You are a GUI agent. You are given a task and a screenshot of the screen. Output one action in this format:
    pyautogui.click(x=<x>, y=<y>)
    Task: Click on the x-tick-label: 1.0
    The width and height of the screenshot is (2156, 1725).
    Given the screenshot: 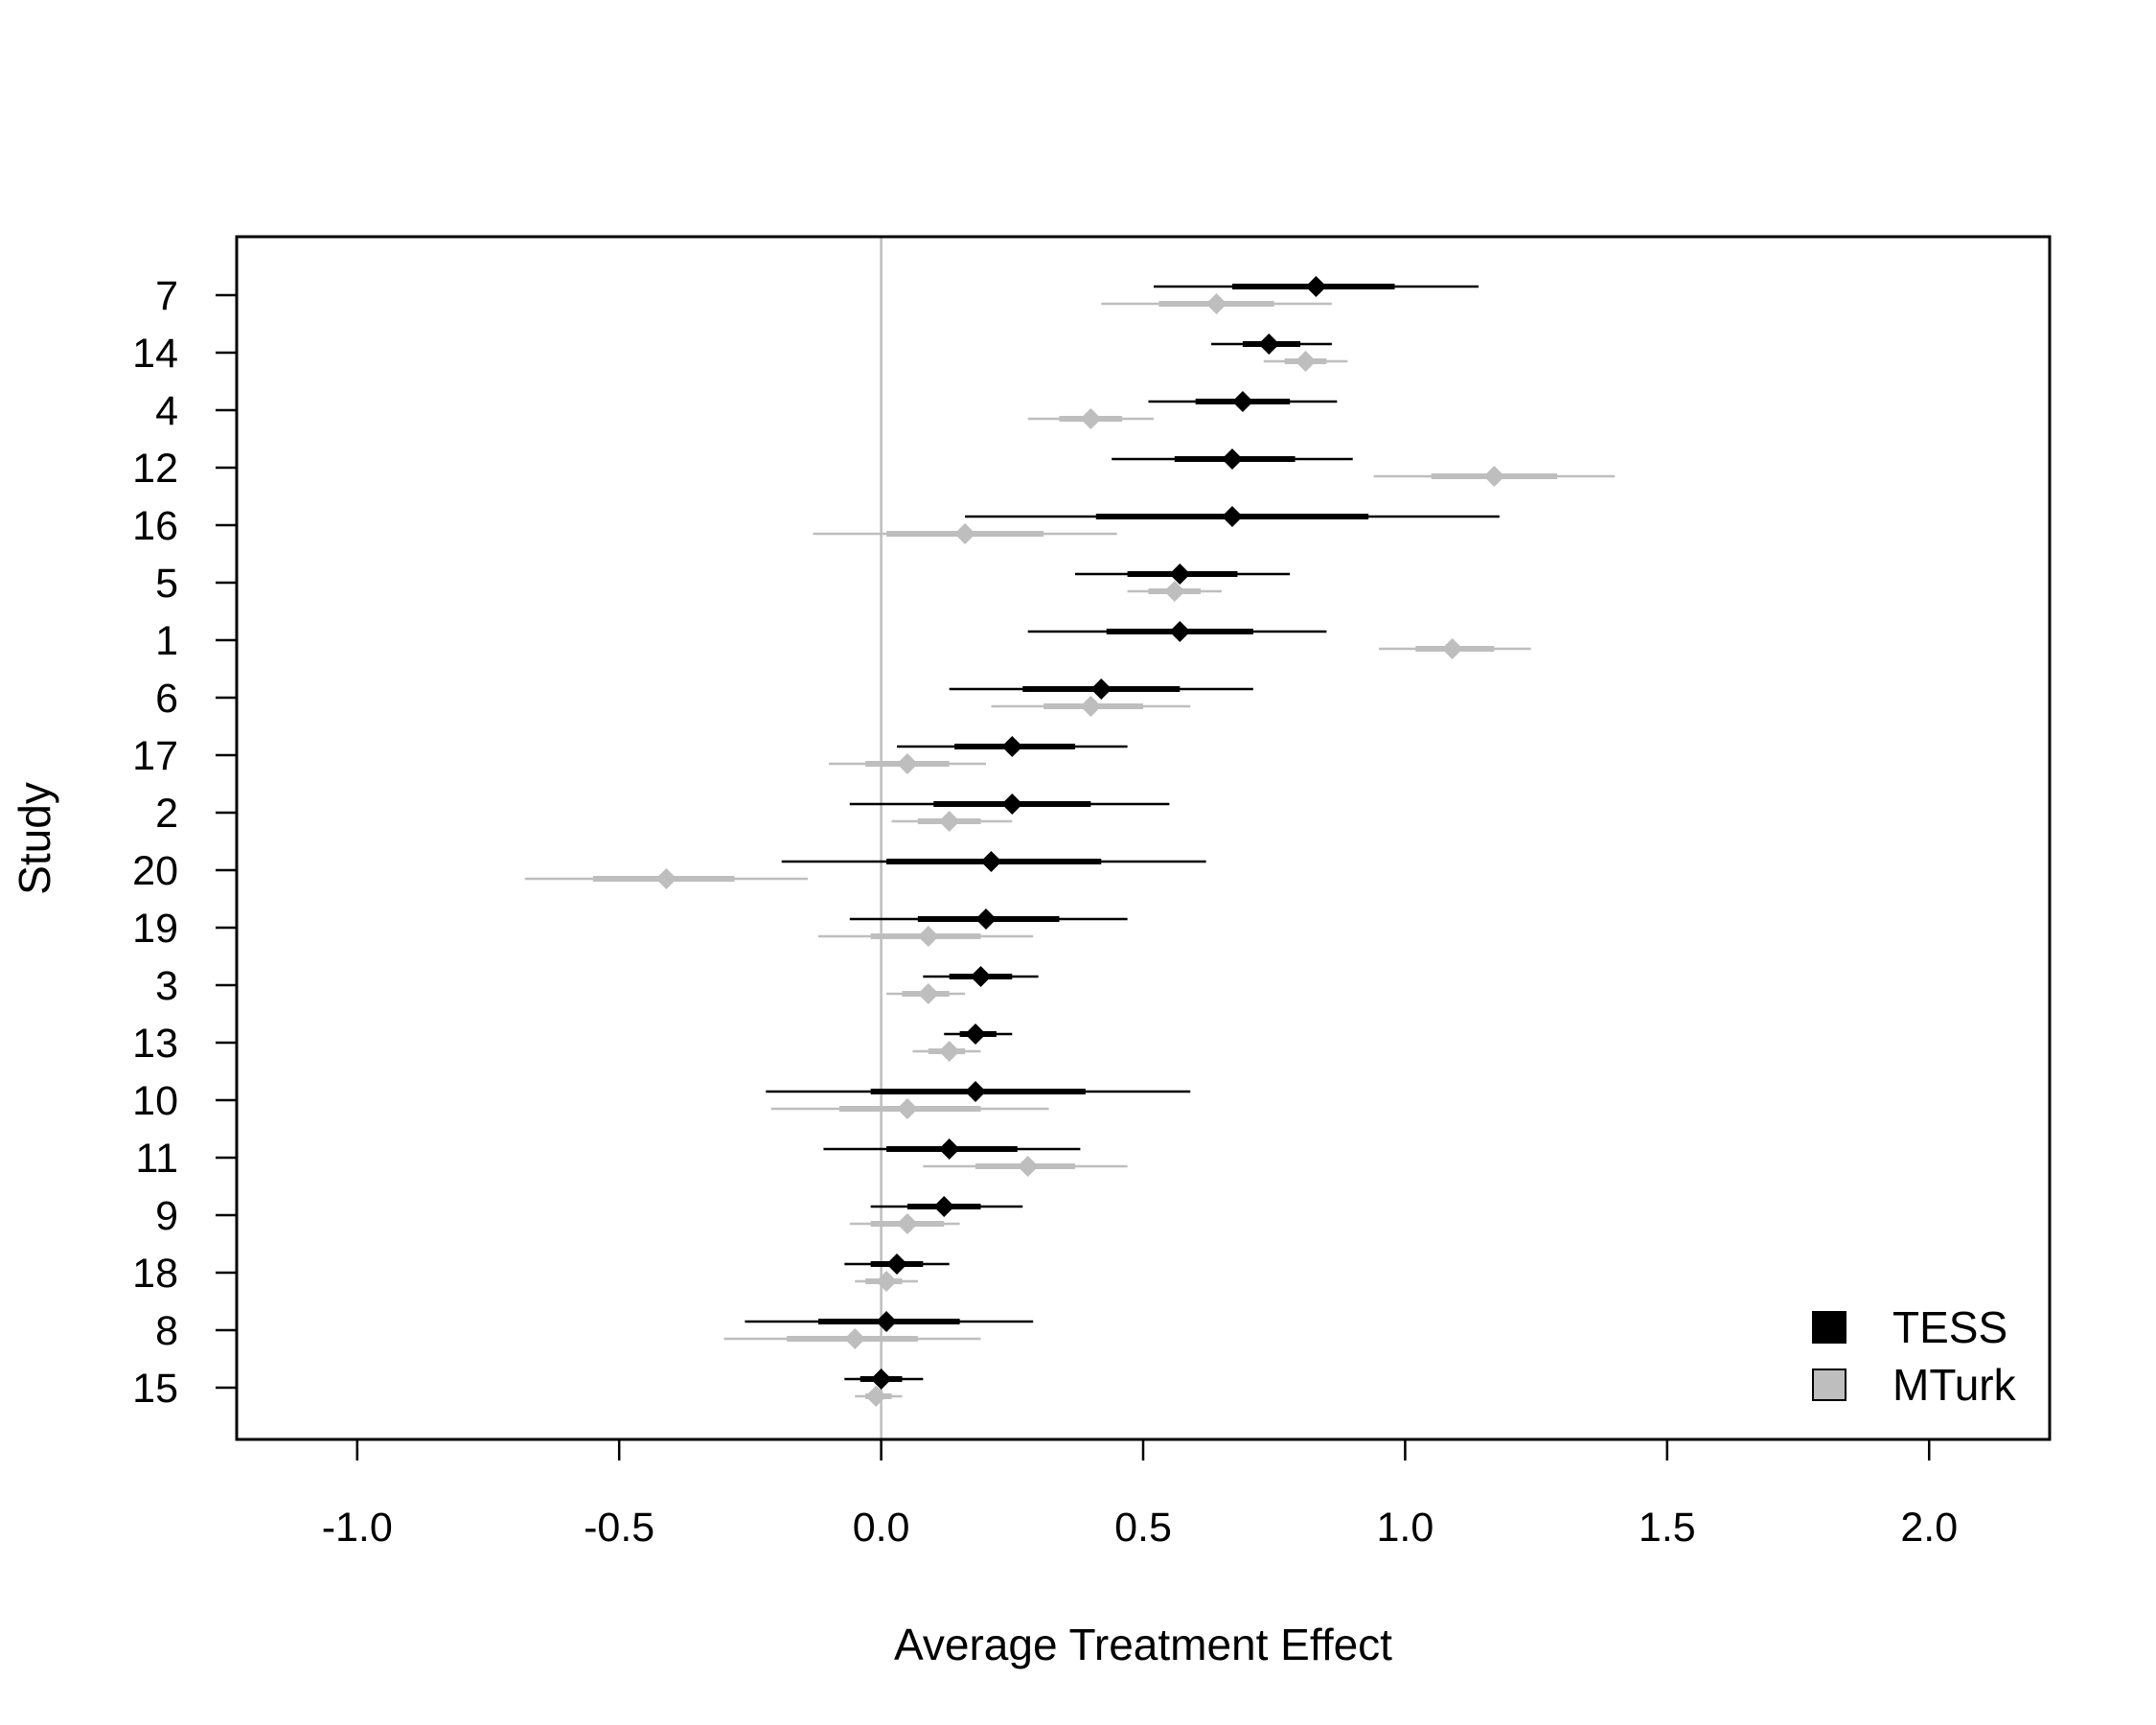 What is the action you would take?
    pyautogui.click(x=1405, y=1528)
    